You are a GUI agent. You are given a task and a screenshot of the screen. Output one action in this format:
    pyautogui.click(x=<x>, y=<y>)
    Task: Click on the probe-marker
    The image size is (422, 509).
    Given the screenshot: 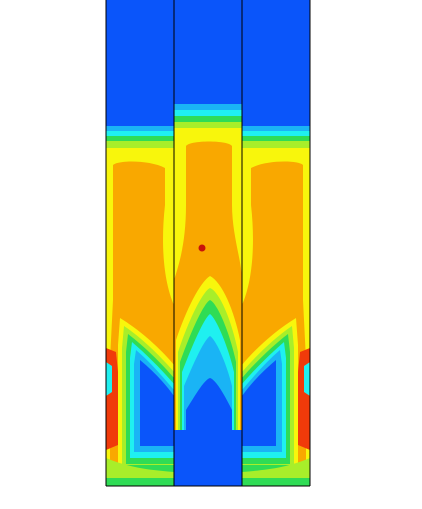 What is the action you would take?
    pyautogui.click(x=202, y=248)
    